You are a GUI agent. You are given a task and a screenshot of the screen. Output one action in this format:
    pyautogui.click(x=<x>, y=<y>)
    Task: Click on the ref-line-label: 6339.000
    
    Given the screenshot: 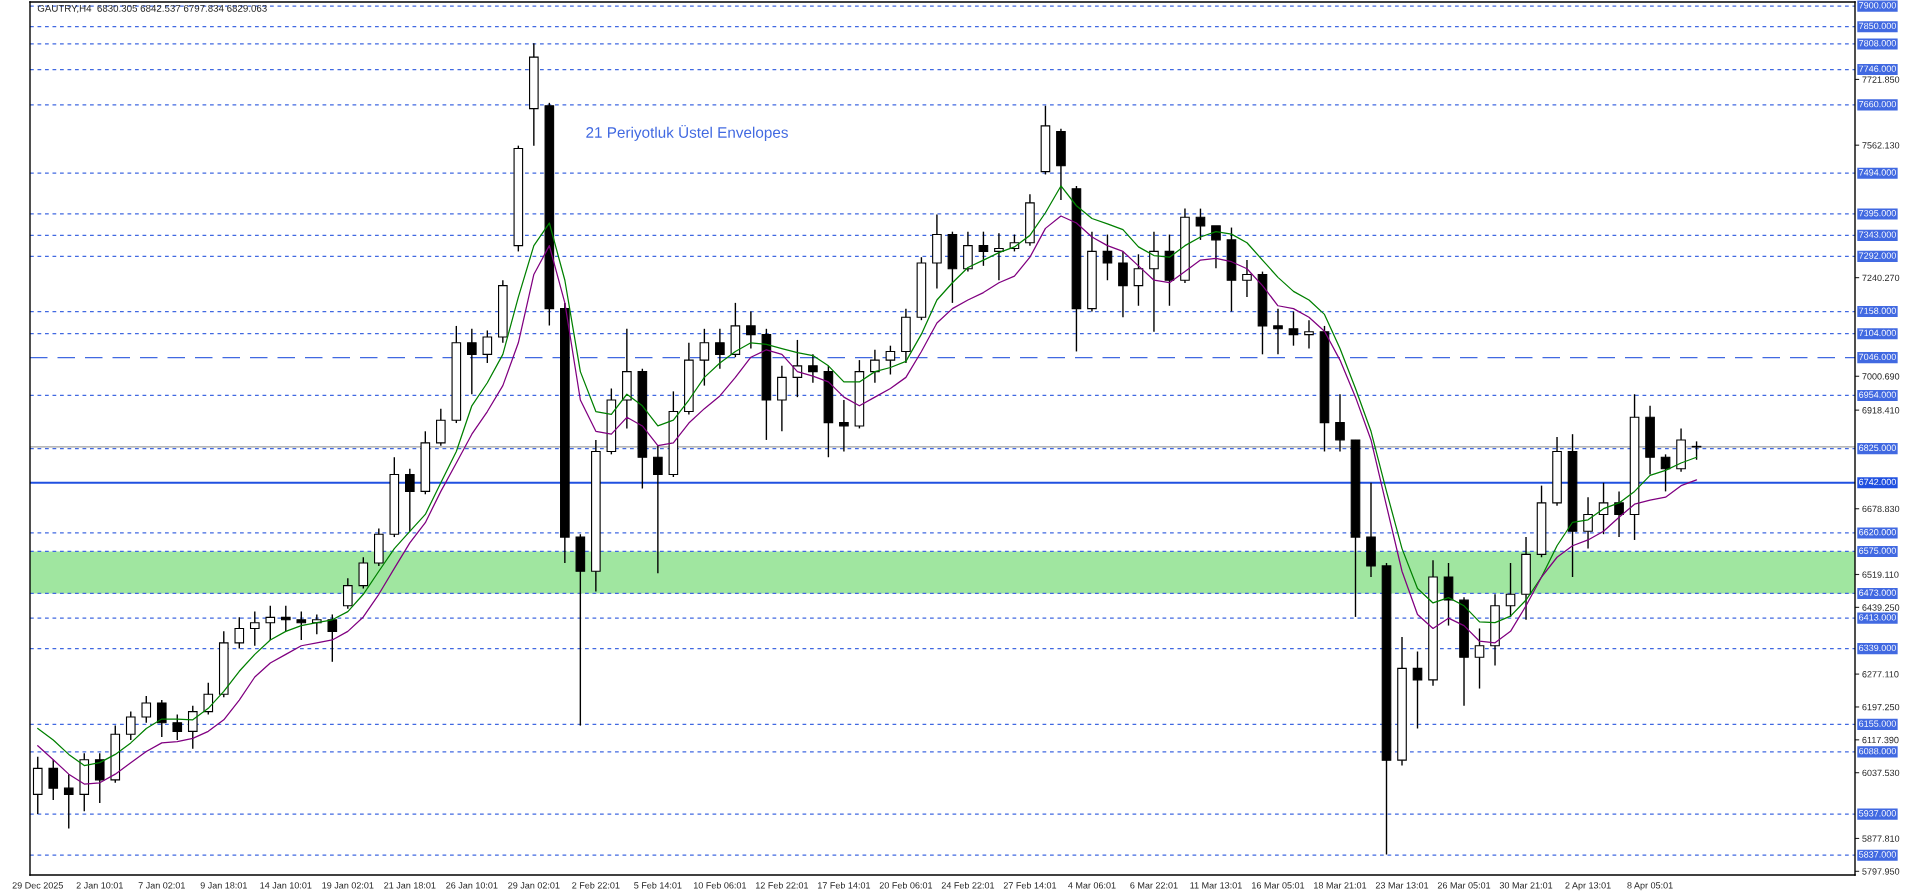 What is the action you would take?
    pyautogui.click(x=1877, y=648)
    